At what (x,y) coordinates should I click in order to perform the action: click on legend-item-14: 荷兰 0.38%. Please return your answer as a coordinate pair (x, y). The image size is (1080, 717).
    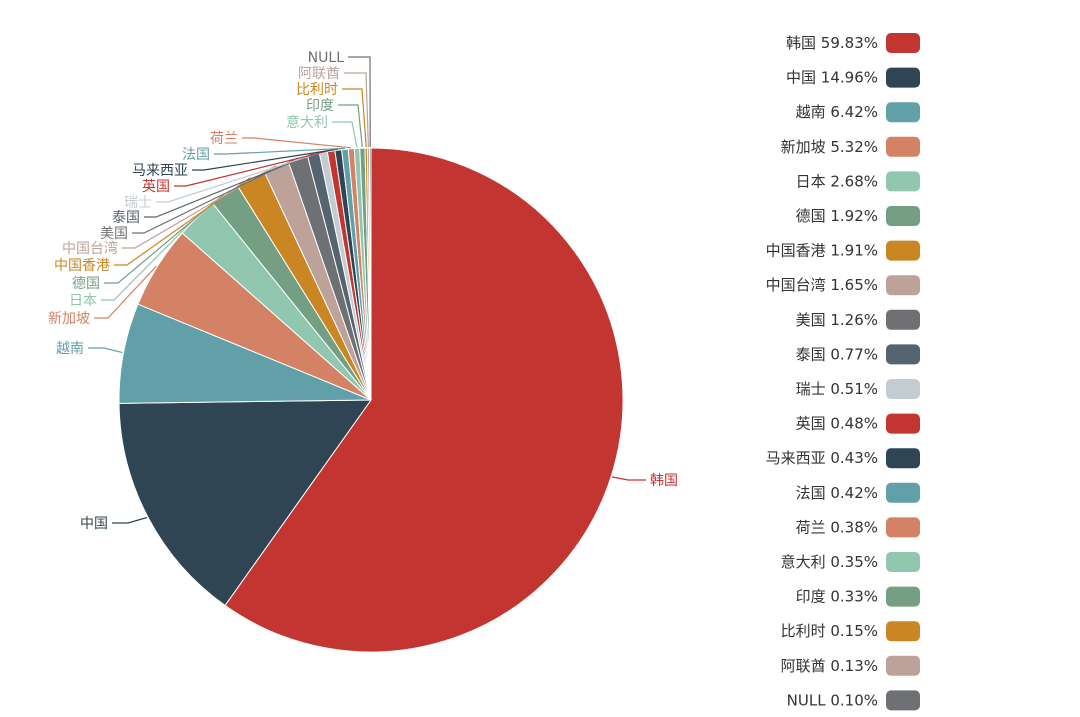
    Looking at the image, I should click on (858, 527).